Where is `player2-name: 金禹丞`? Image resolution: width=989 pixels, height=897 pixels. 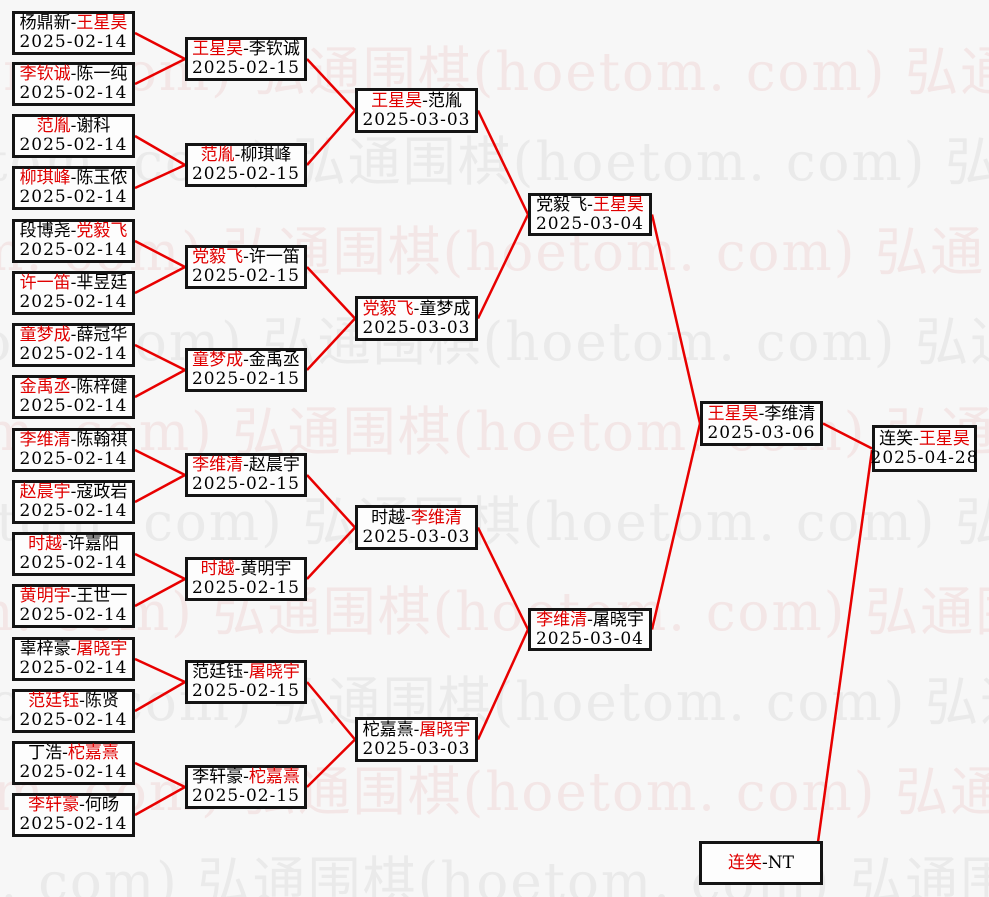
player2-name: 金禹丞 is located at coordinates (274, 360).